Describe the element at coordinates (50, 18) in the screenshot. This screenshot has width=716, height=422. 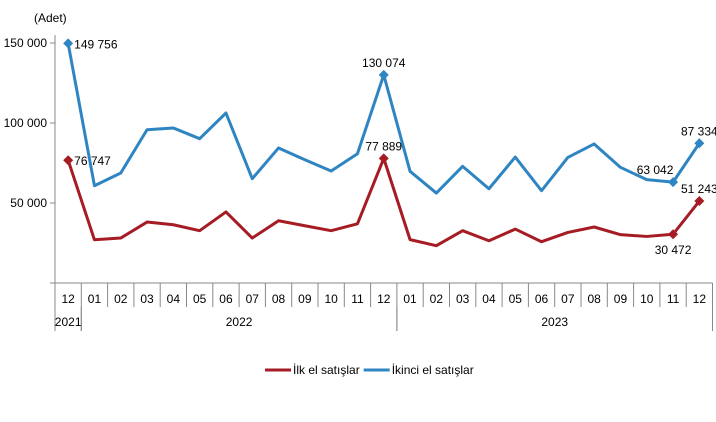
I see `y-axis-label: (Adet)` at that location.